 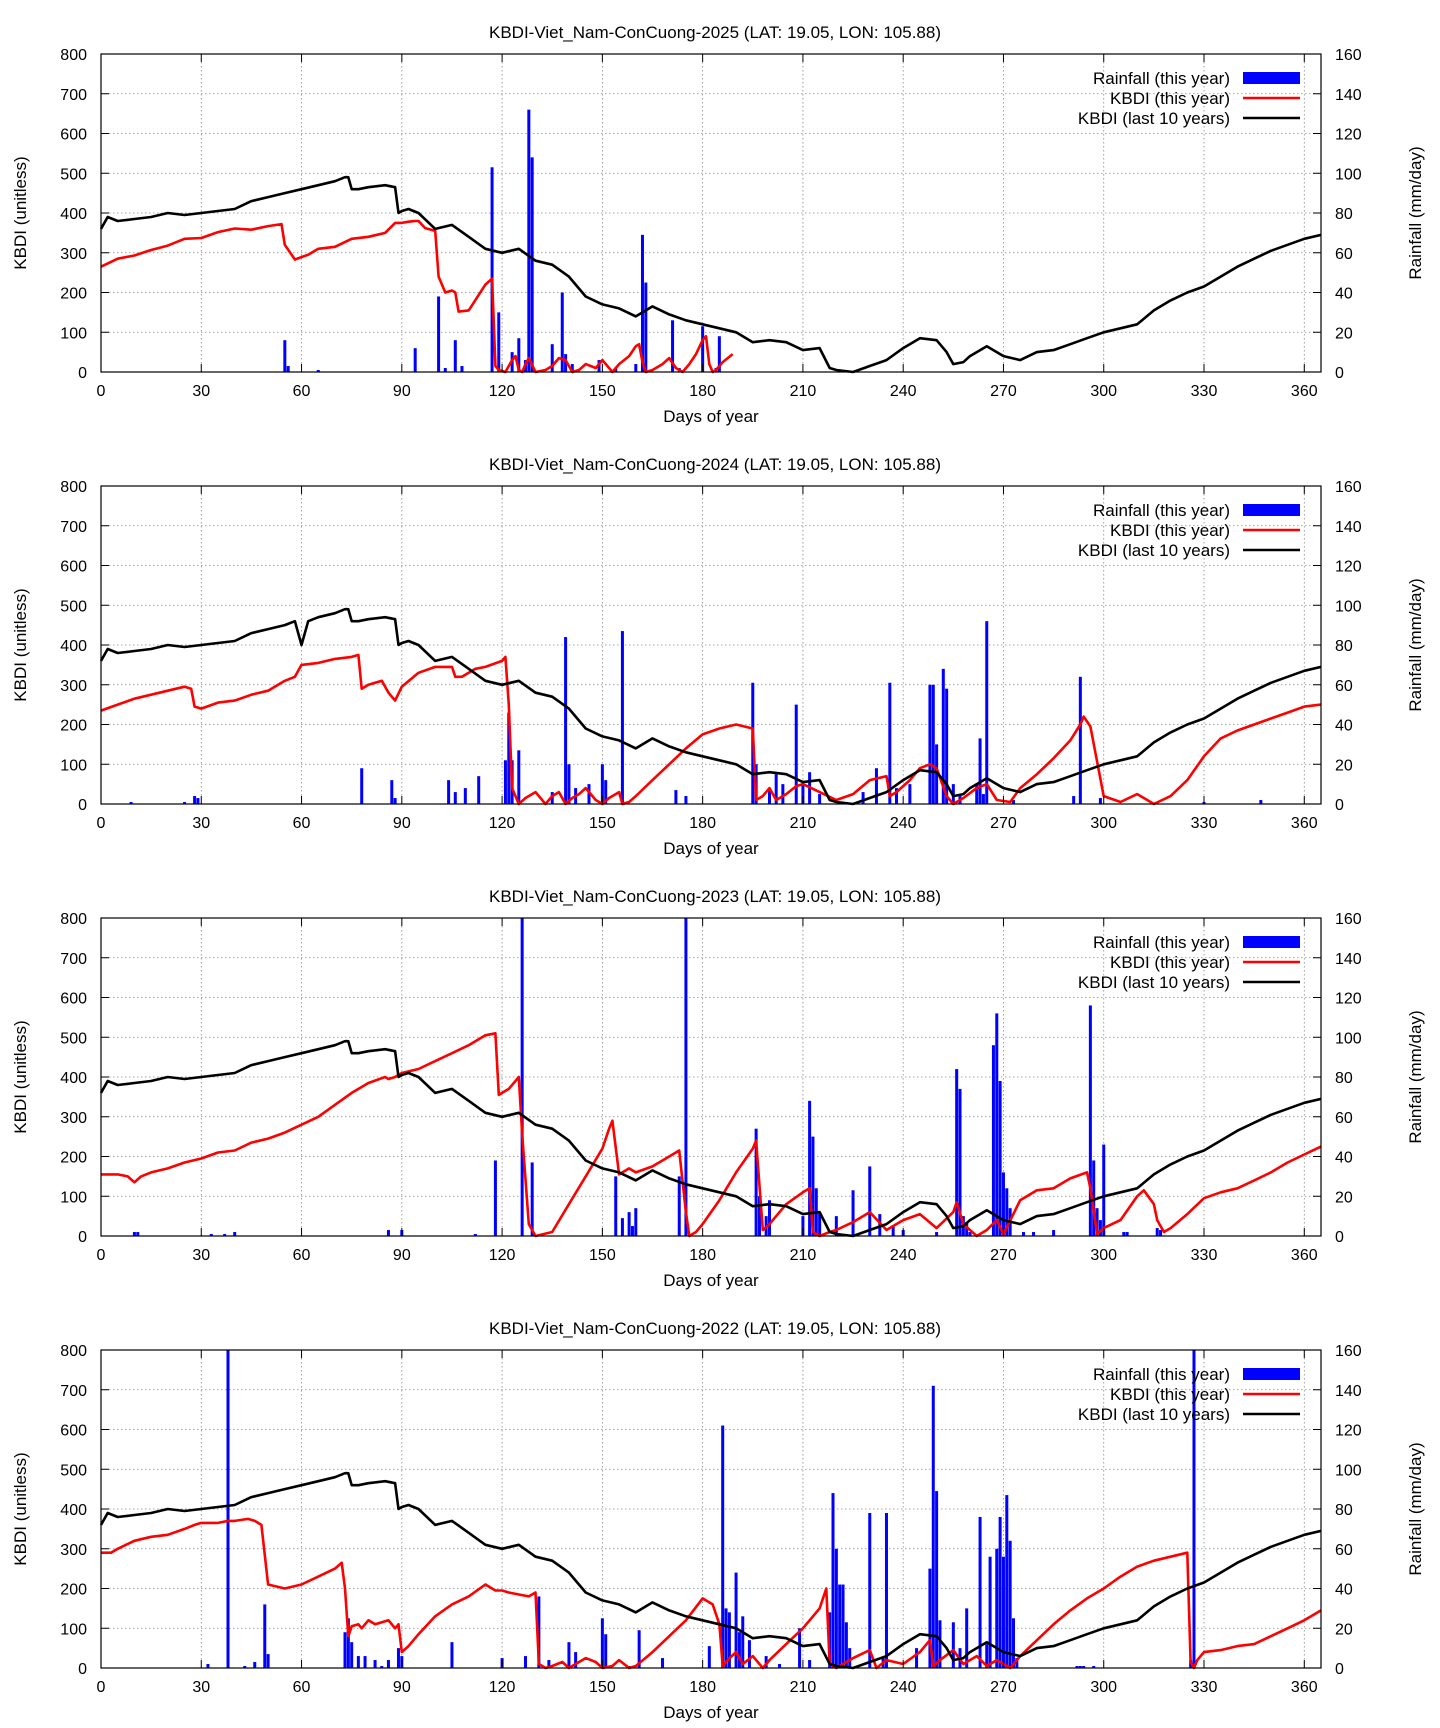 What do you see at coordinates (696, 712) in the screenshot?
I see `rainfall-bars` at bounding box center [696, 712].